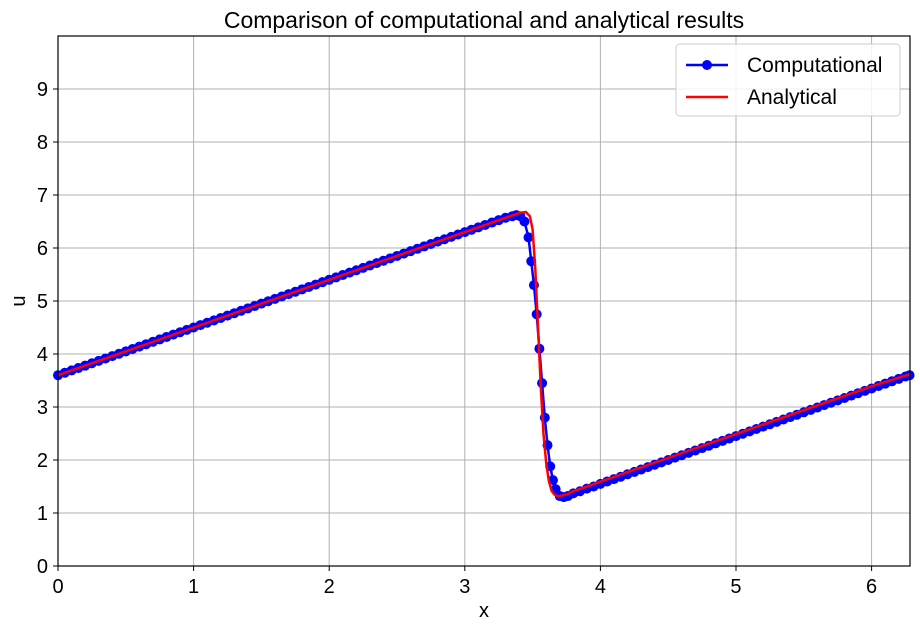  What do you see at coordinates (42, 90) in the screenshot?
I see `y-tick-label: 9` at bounding box center [42, 90].